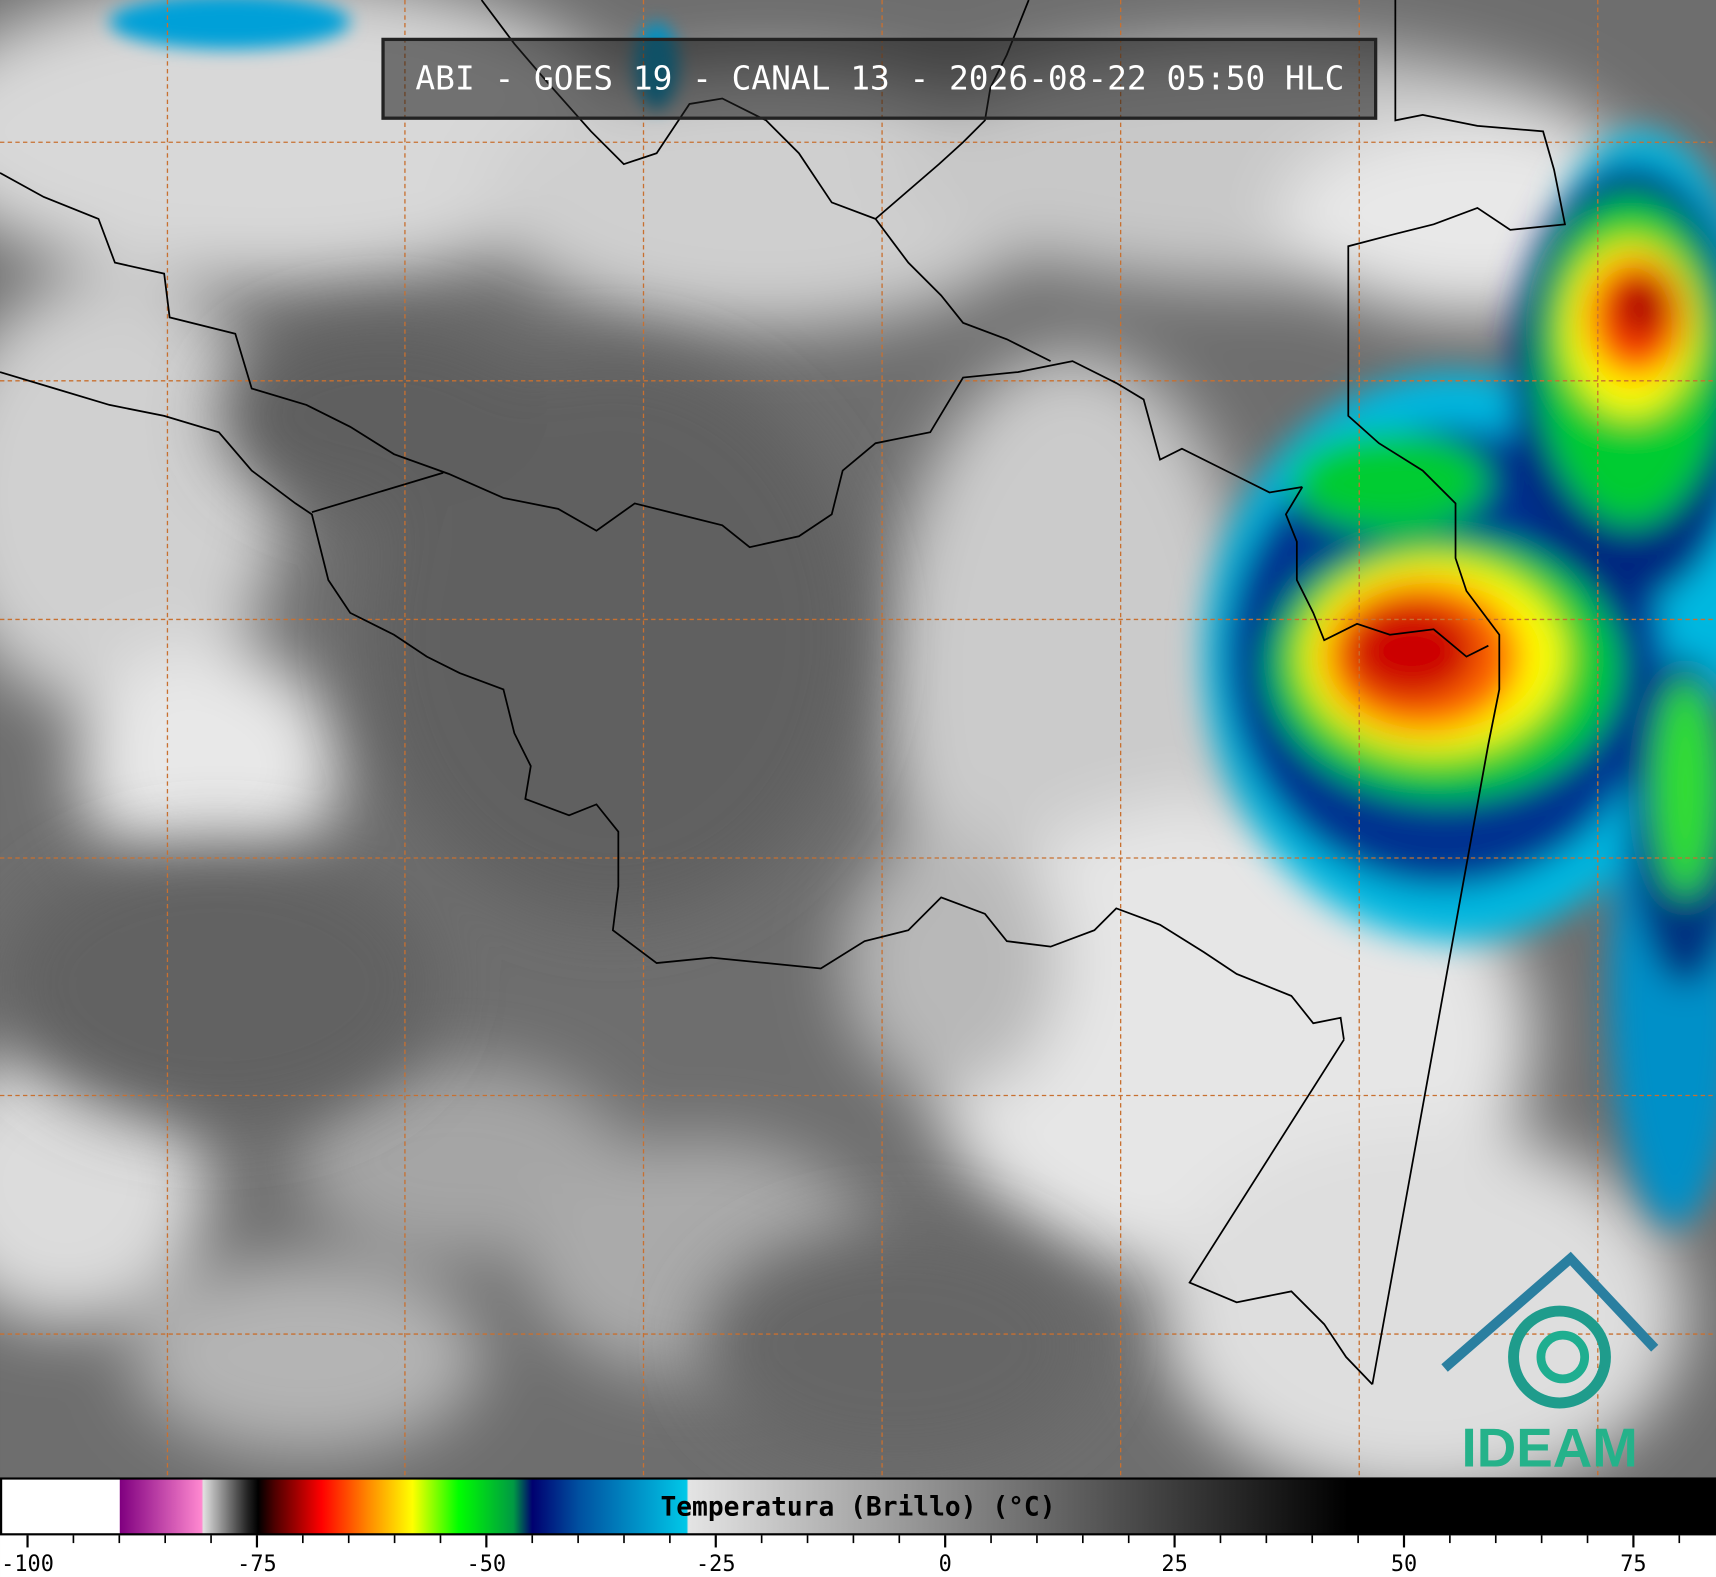 This screenshot has height=1577, width=1716. I want to click on colorbar-tick-label: -75, so click(257, 1564).